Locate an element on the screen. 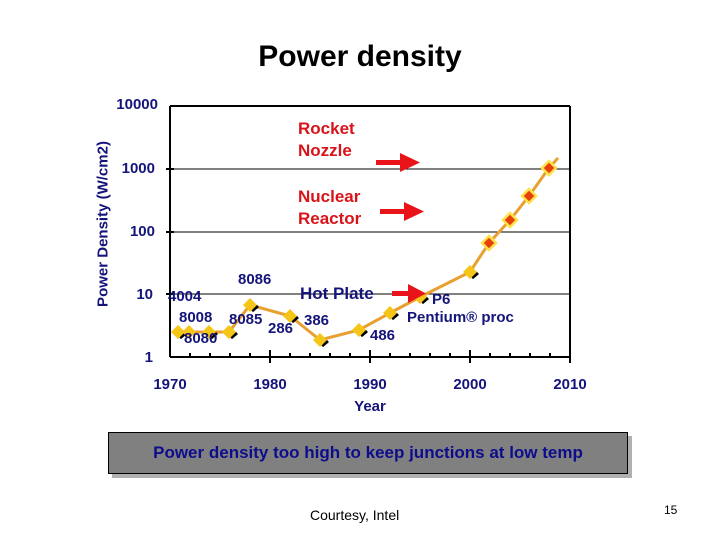 This screenshot has height=540, width=720. y-tick-100: 100 is located at coordinates (142, 231).